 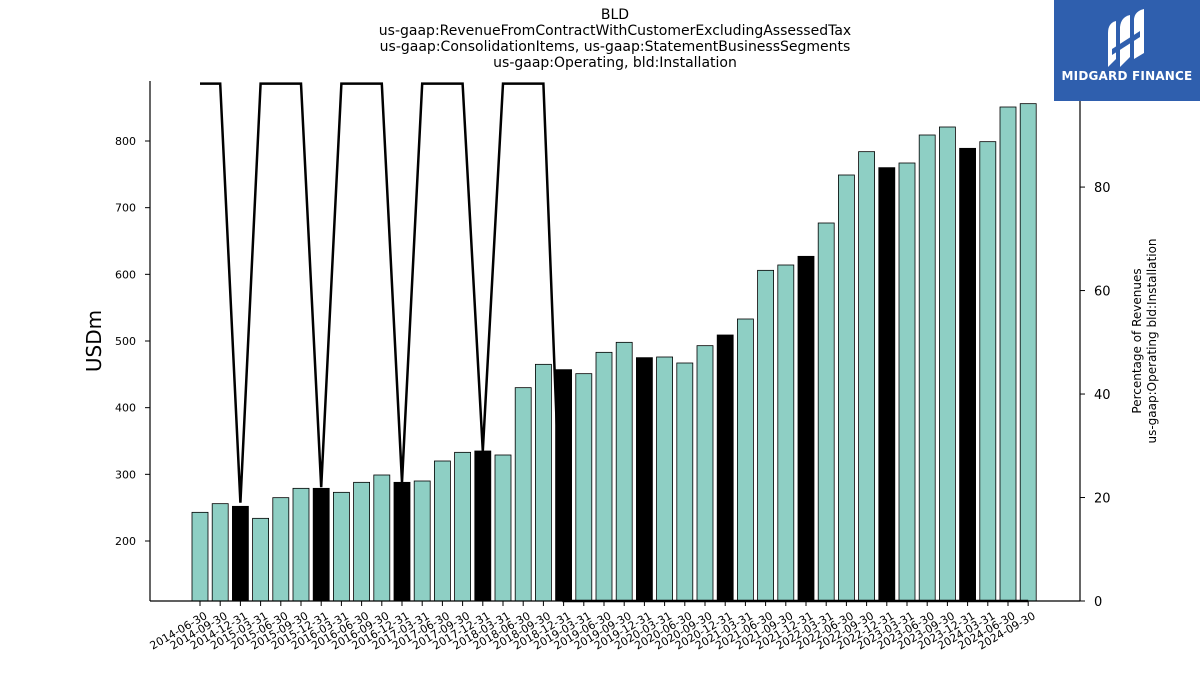 I want to click on y-tick-label: 600, so click(x=125, y=274).